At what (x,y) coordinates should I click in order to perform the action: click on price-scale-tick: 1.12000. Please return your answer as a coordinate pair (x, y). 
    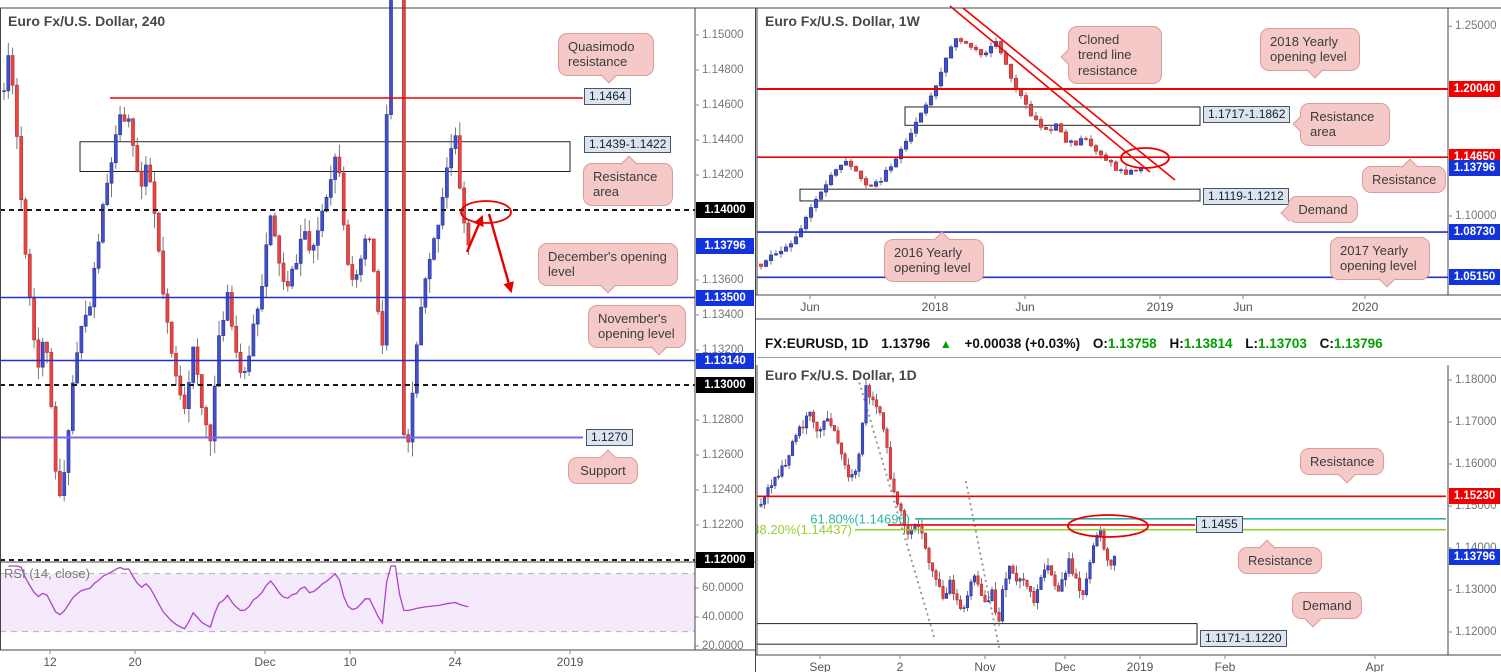
    Looking at the image, I should click on (1476, 632).